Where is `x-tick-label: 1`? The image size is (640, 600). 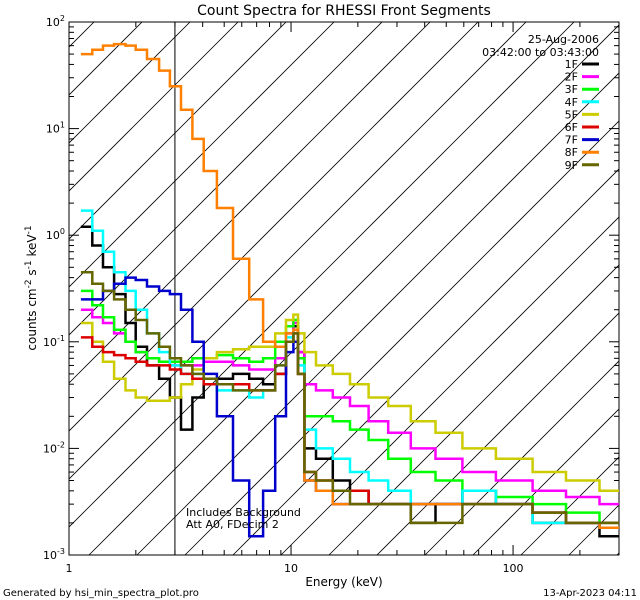
x-tick-label: 1 is located at coordinates (69, 568).